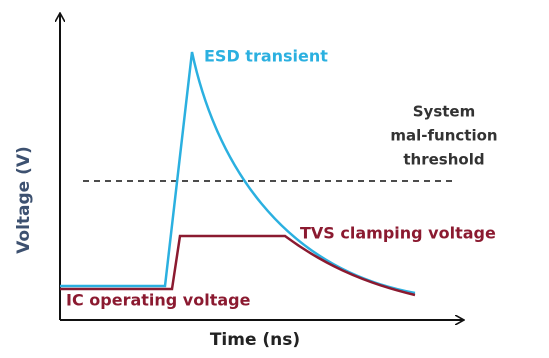  I want to click on threshold-label: threshold, so click(443, 160).